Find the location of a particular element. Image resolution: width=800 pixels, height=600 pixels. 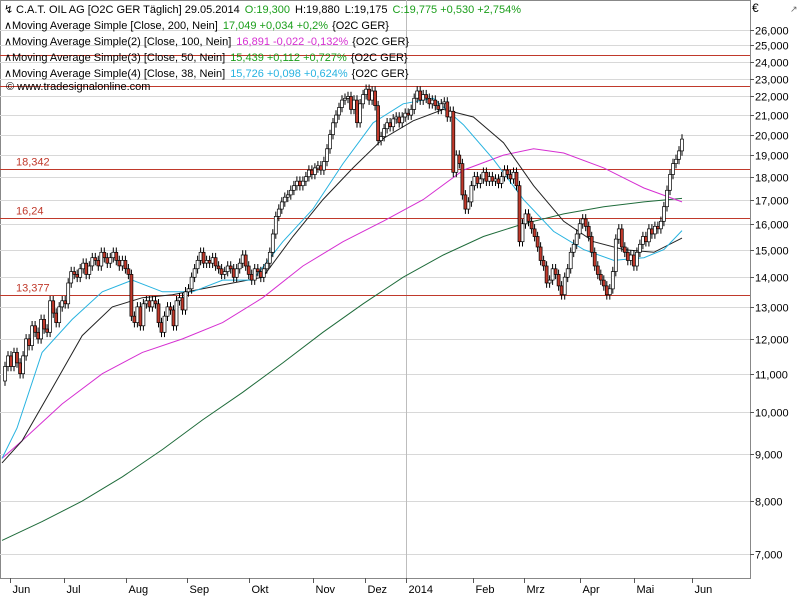

indicator-suffix: {O2C GER} is located at coordinates (379, 58).